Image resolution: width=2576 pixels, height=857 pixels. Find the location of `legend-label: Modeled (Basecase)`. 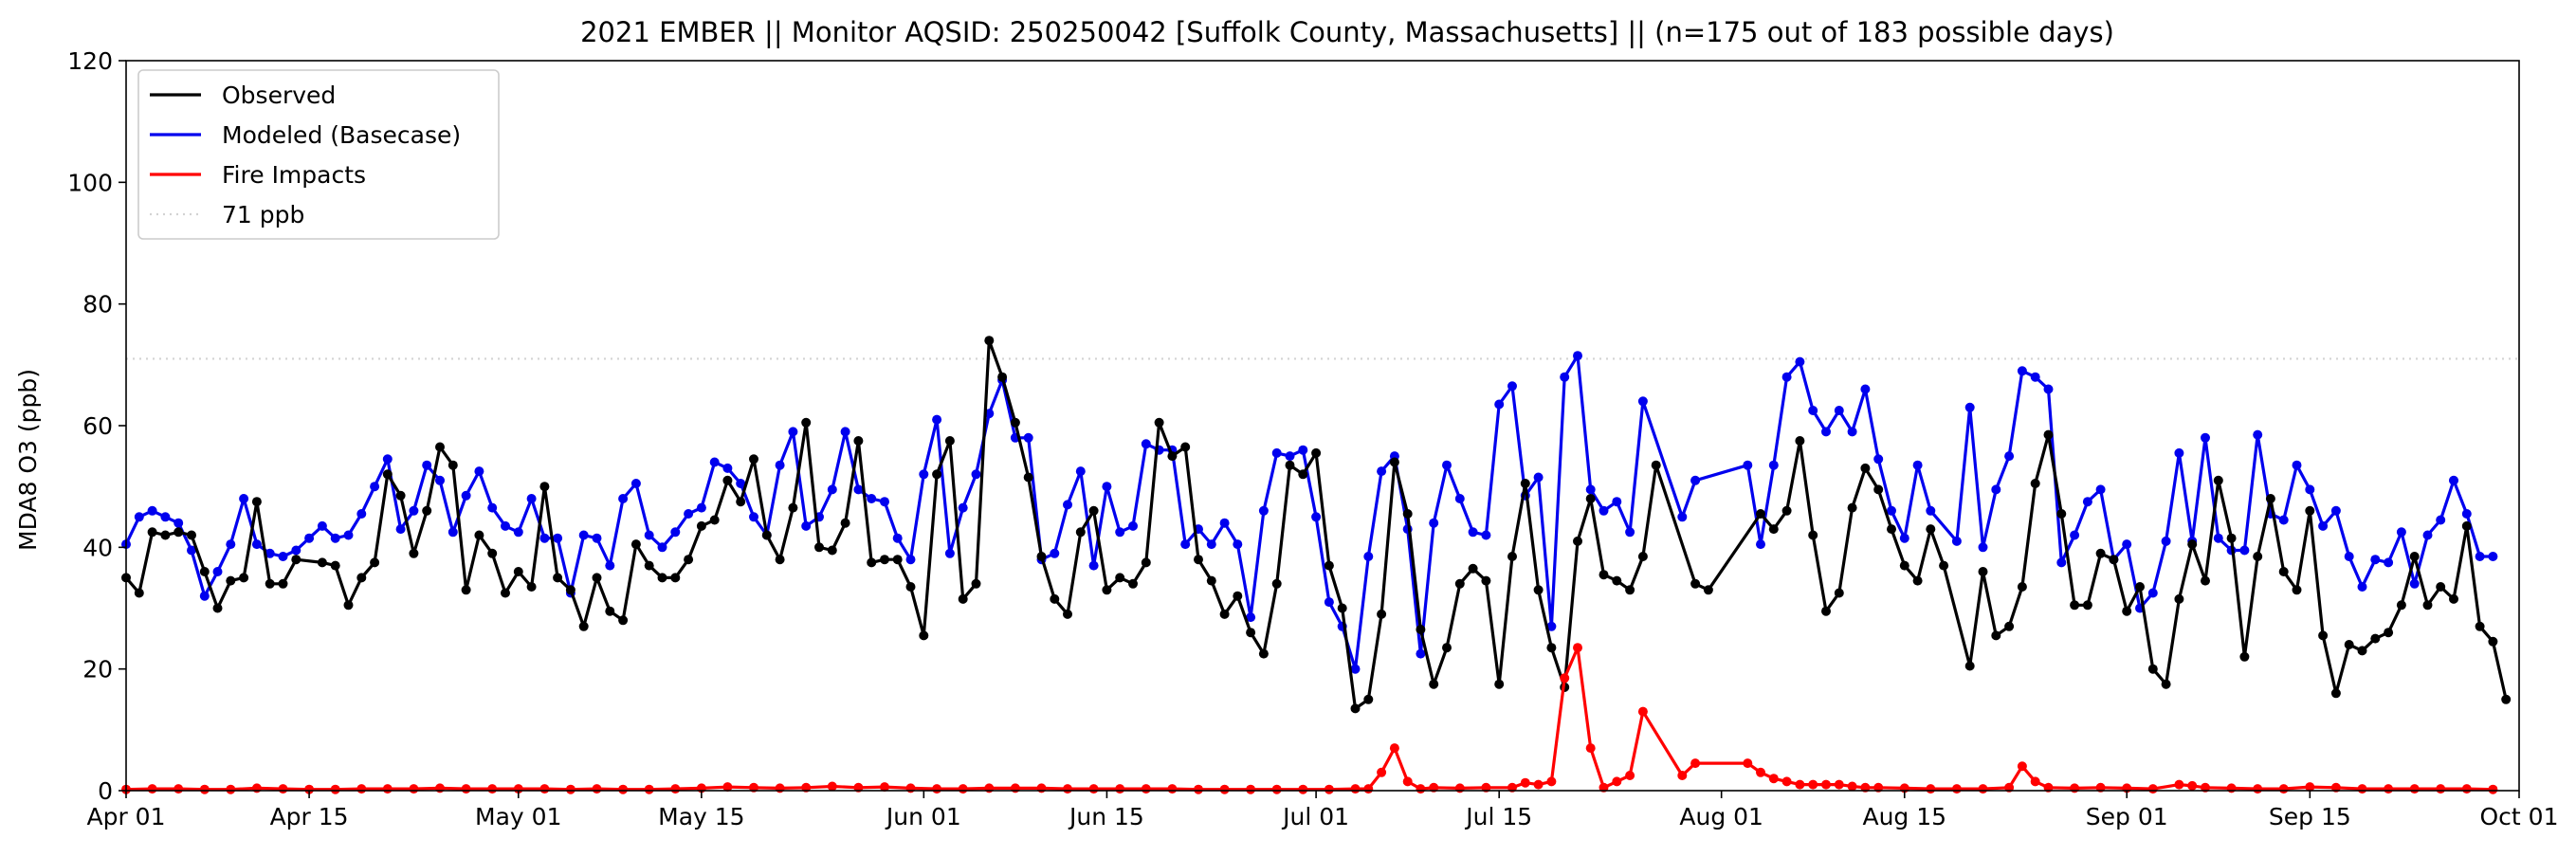

legend-label: Modeled (Basecase) is located at coordinates (341, 135).